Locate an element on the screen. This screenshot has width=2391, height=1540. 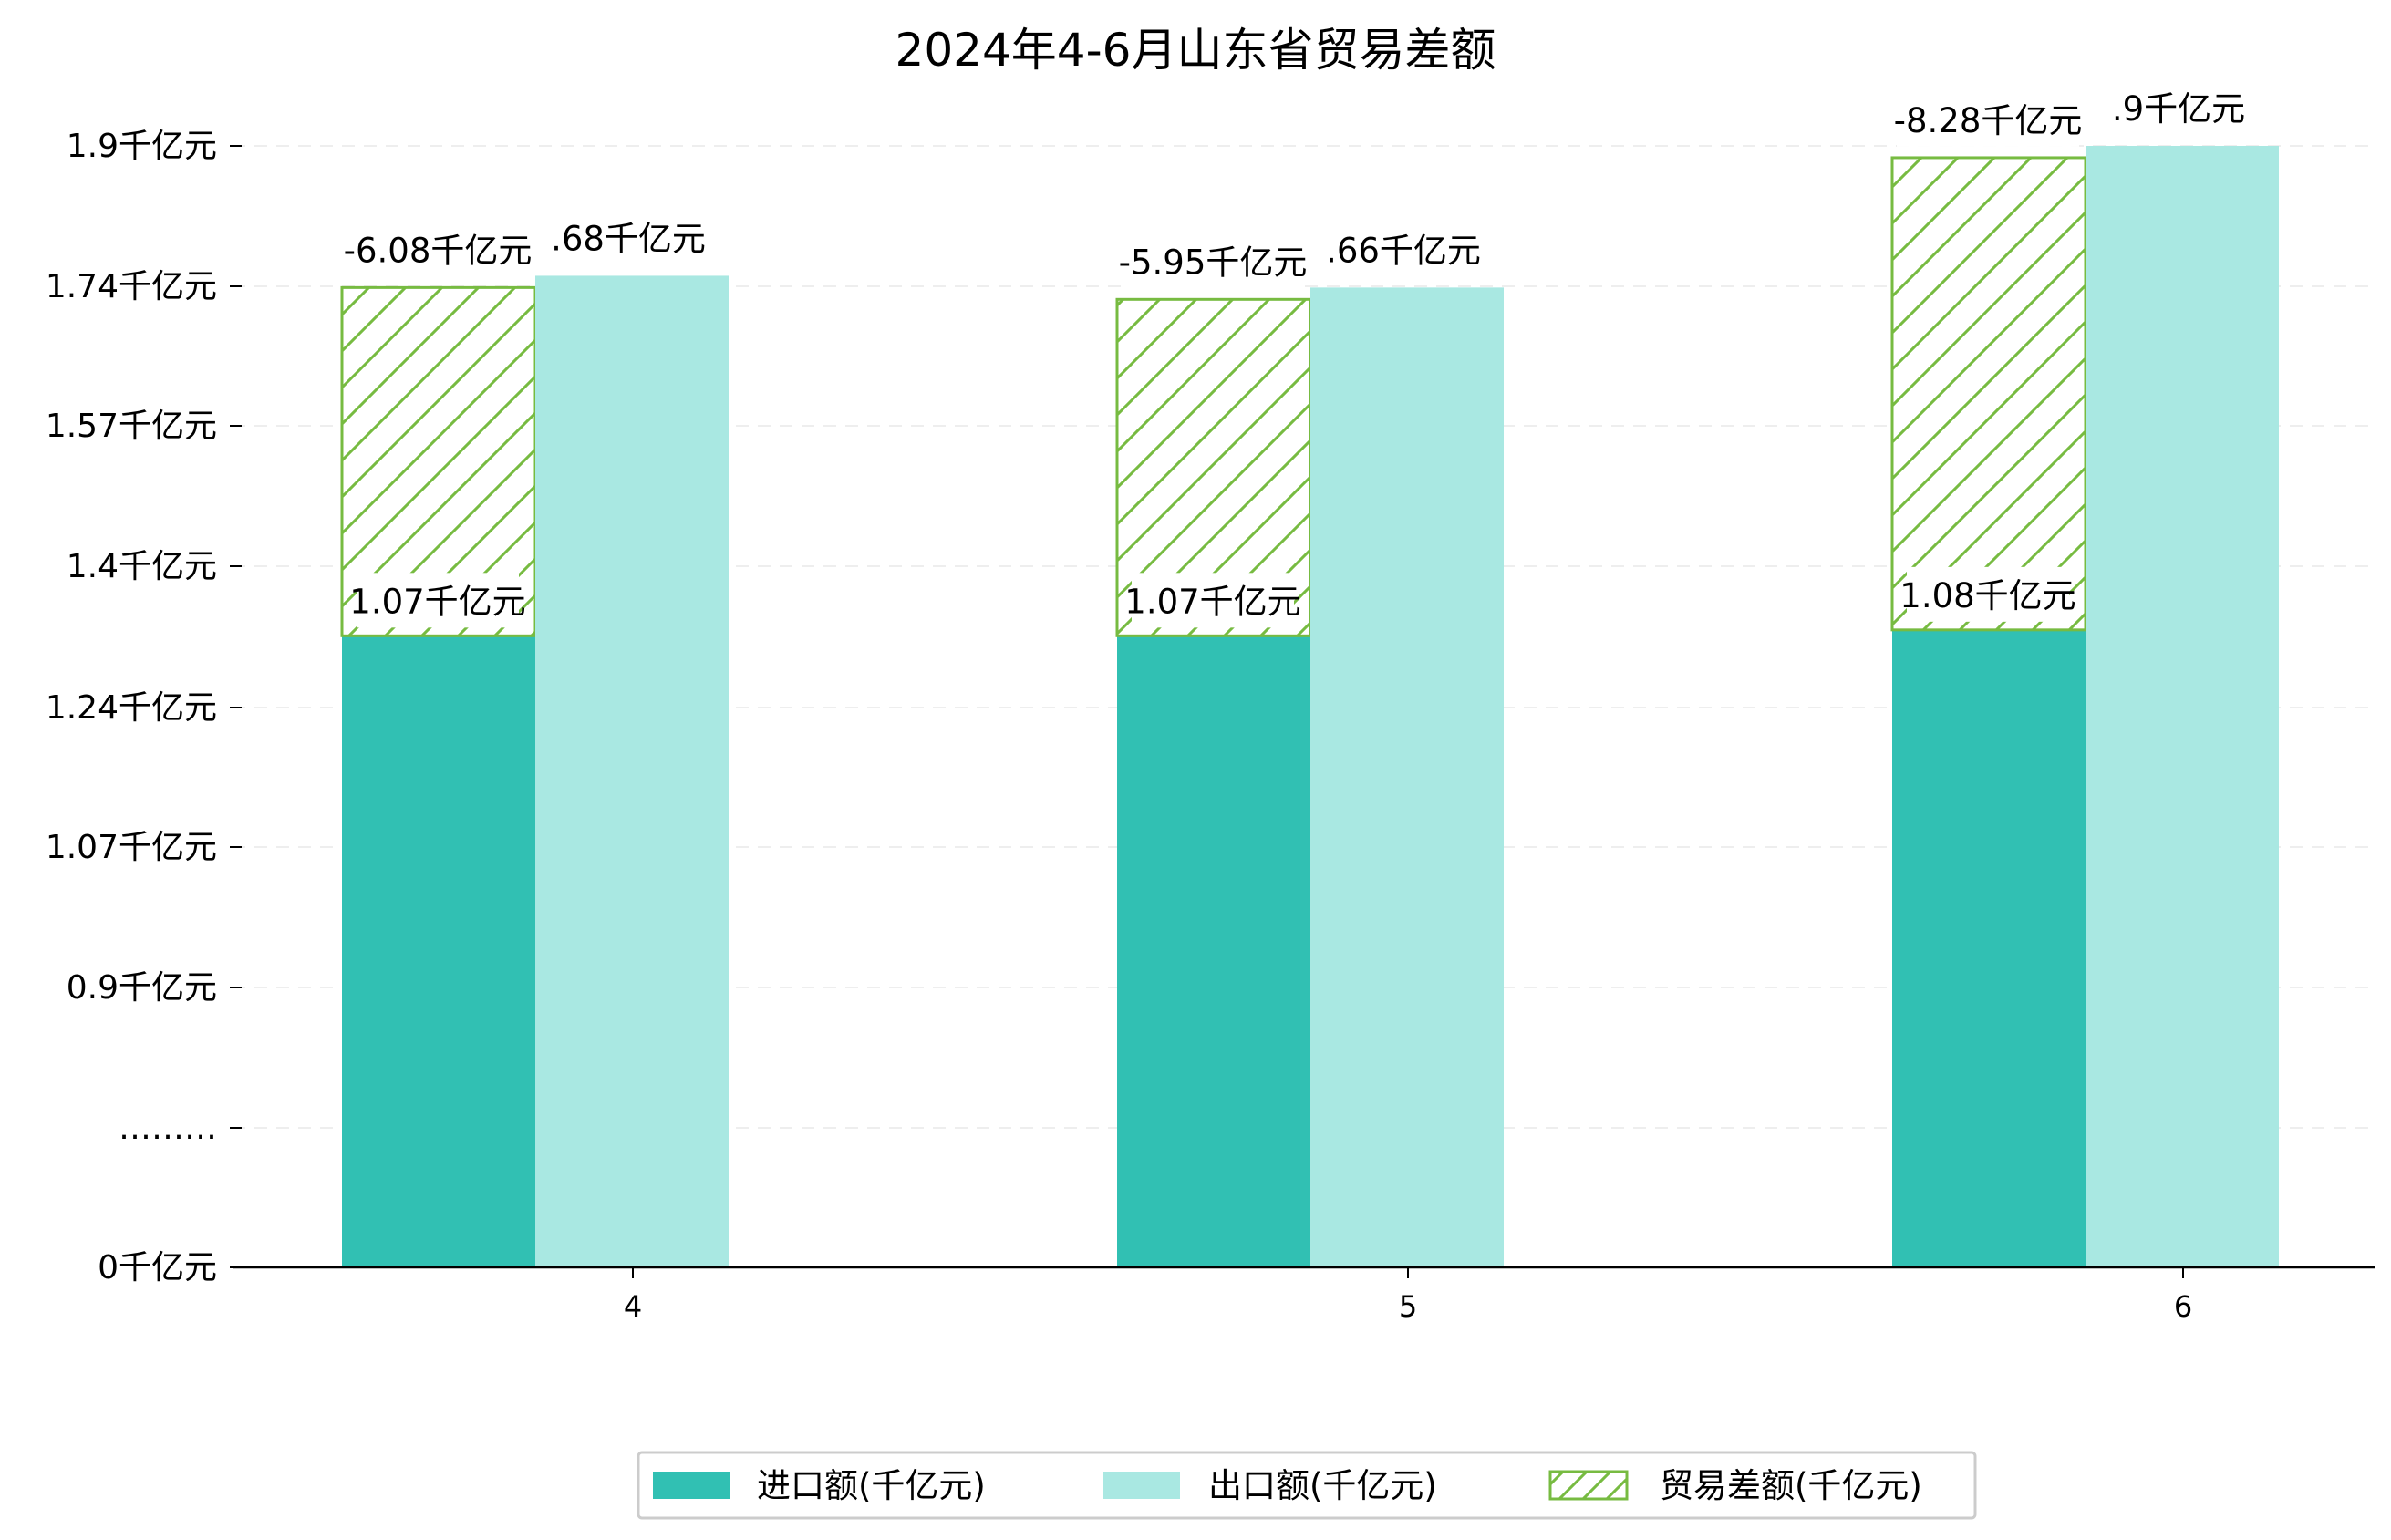
balance-value-label-text: -5.95千亿元 is located at coordinates (1213, 262).